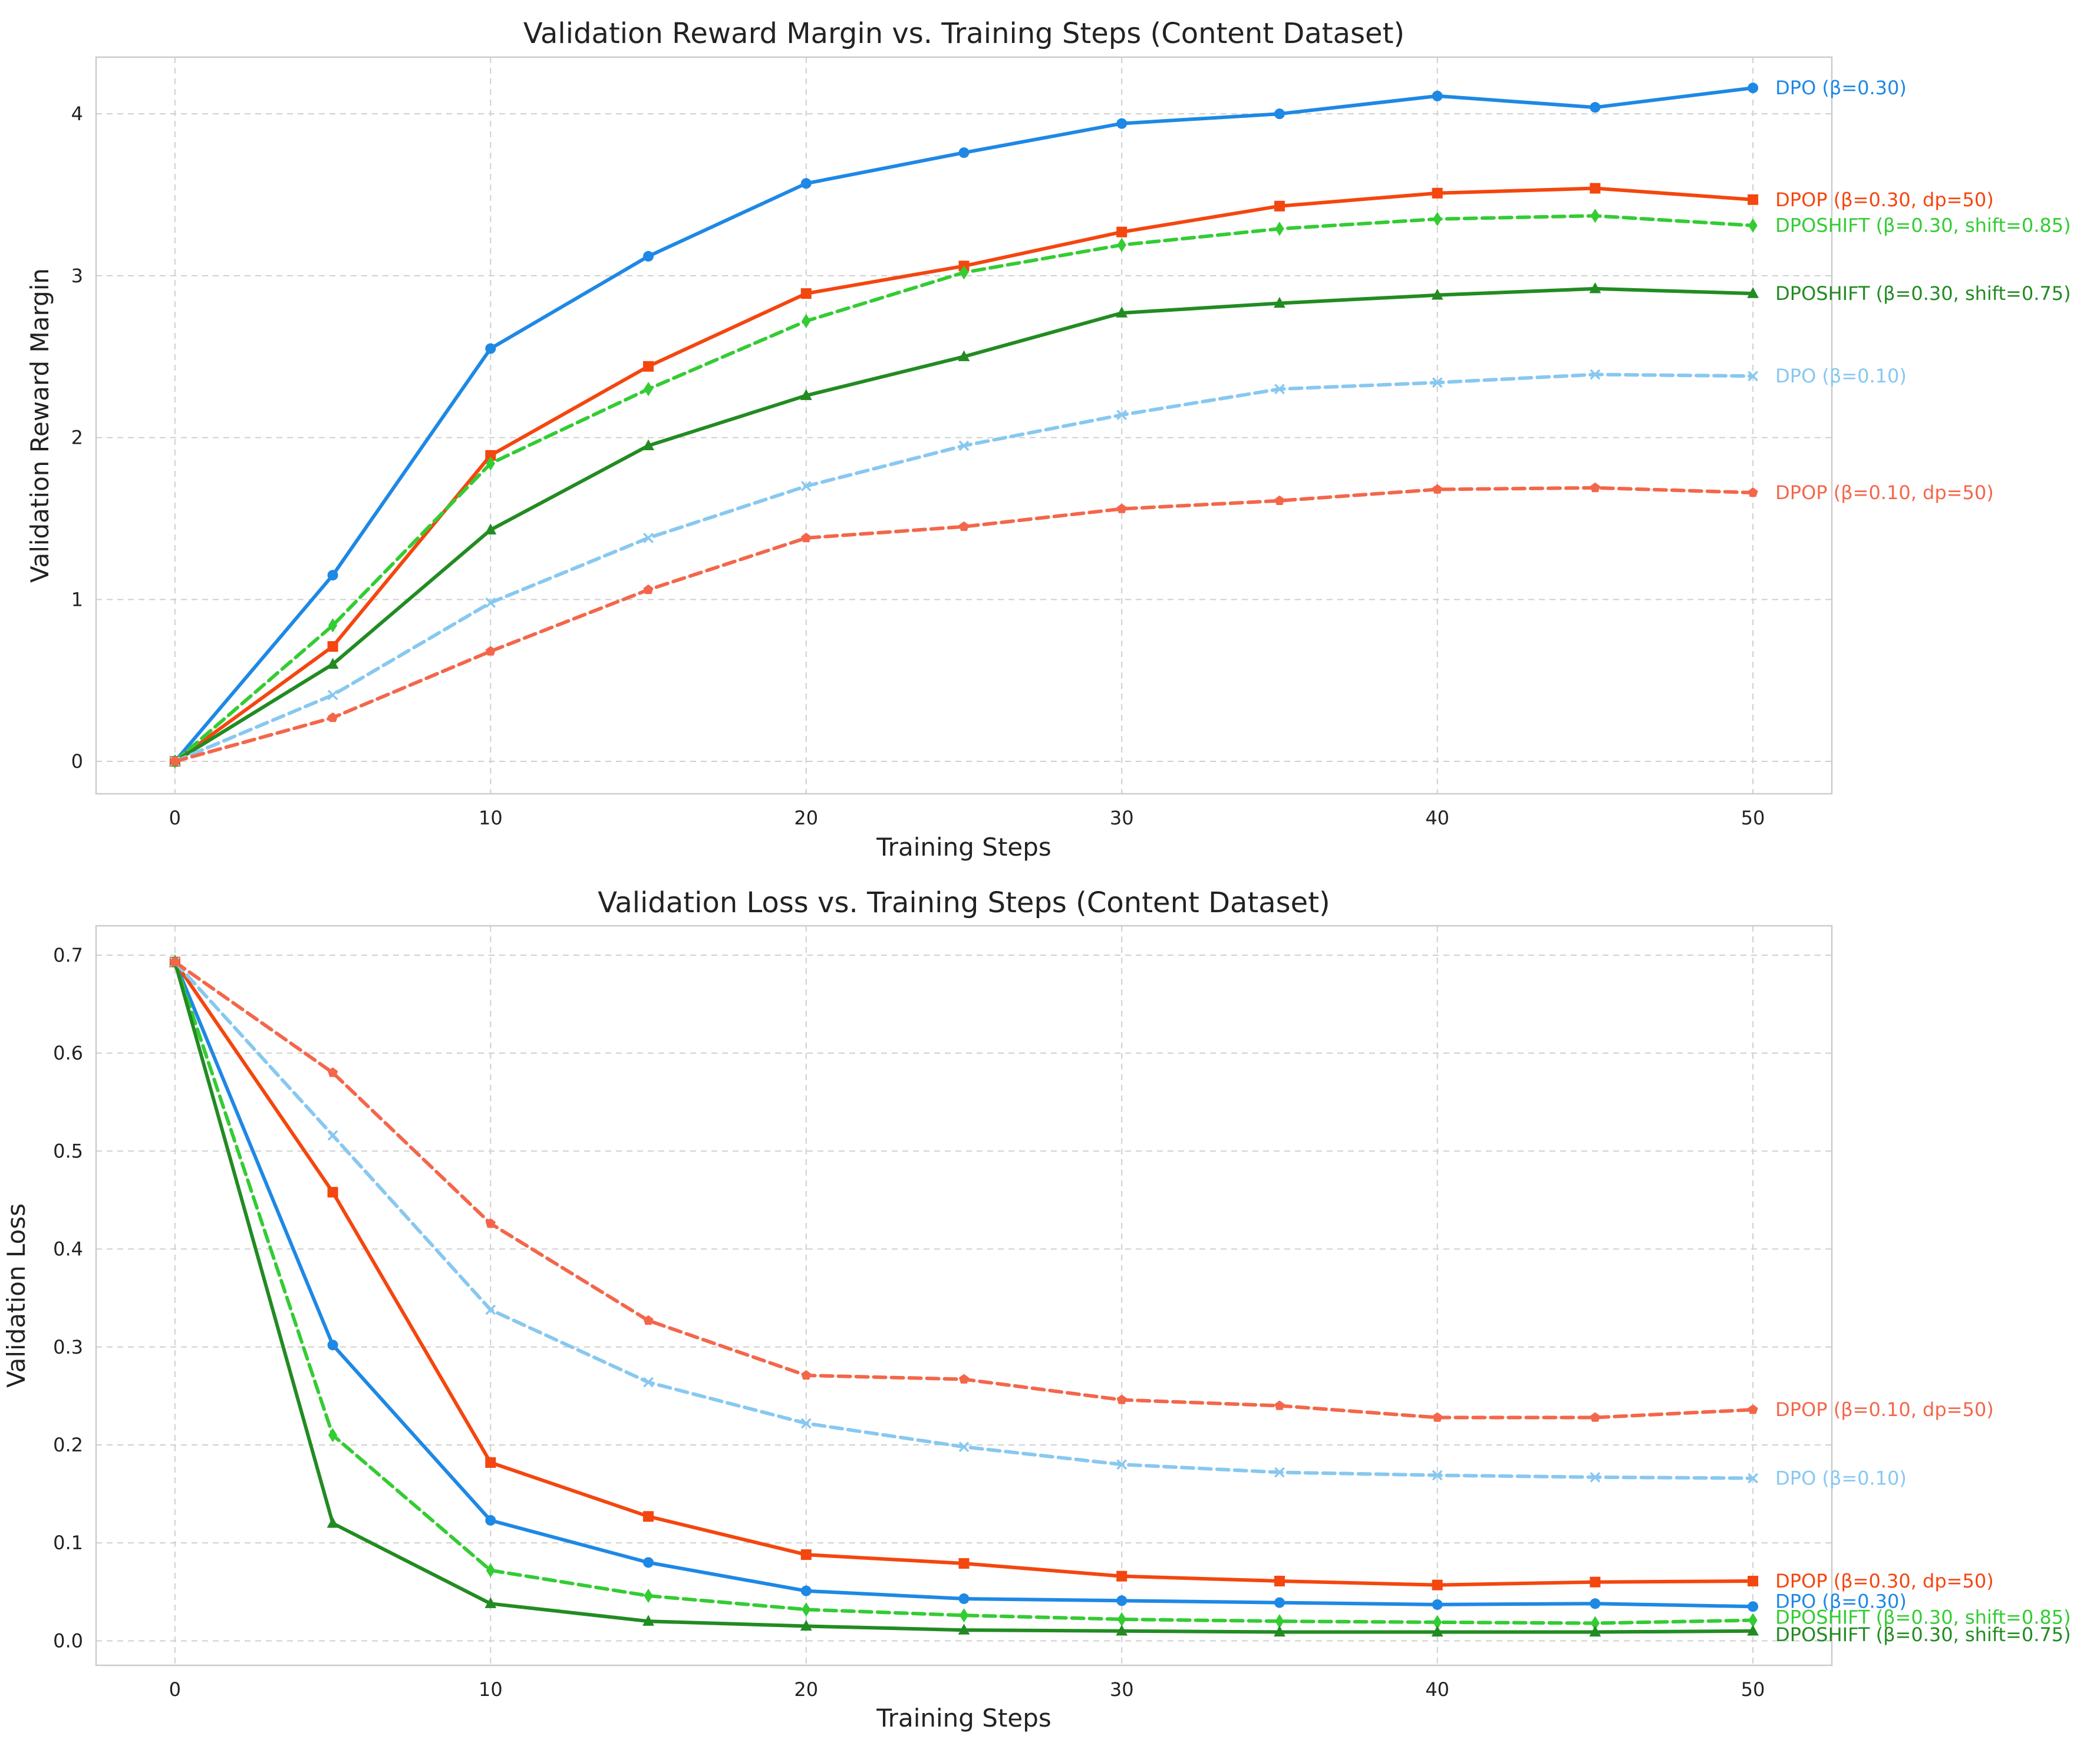  What do you see at coordinates (68, 1445) in the screenshot?
I see `y-tick-label: 0.2` at bounding box center [68, 1445].